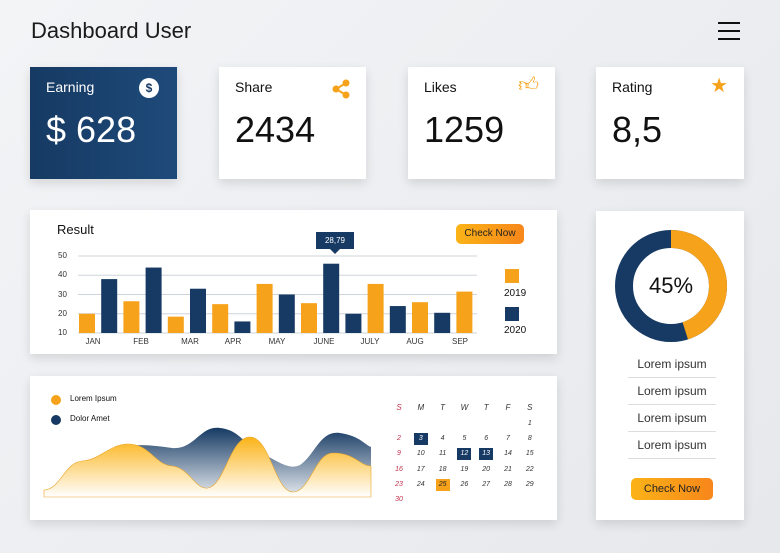 The width and height of the screenshot is (780, 553). I want to click on calendar-date: 15, so click(529, 454).